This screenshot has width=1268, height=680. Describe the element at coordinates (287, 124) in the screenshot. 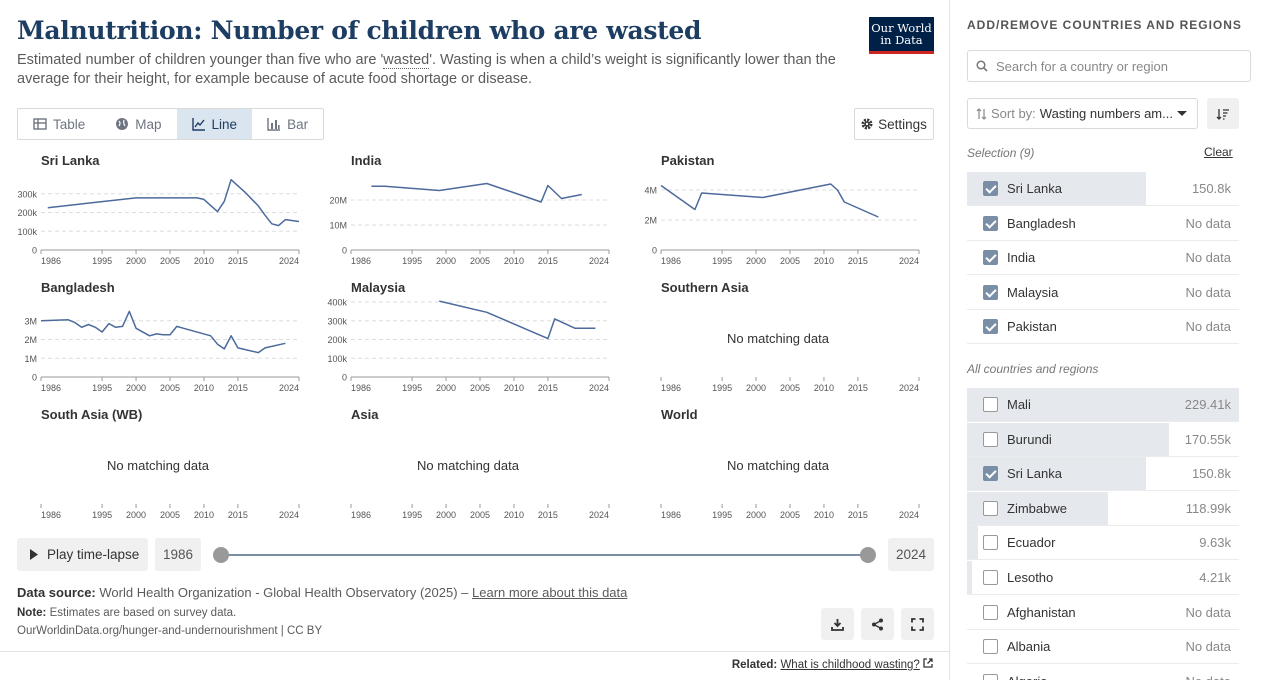

I see `tab-bar: Bar` at that location.